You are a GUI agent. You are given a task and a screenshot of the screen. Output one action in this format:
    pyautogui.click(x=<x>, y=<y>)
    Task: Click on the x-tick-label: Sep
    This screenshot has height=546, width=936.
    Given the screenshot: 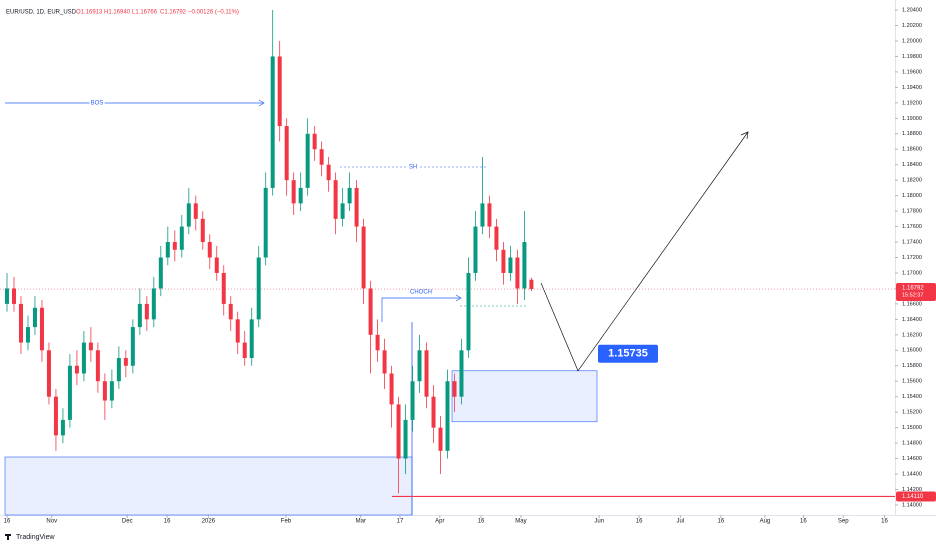 What is the action you would take?
    pyautogui.click(x=843, y=522)
    